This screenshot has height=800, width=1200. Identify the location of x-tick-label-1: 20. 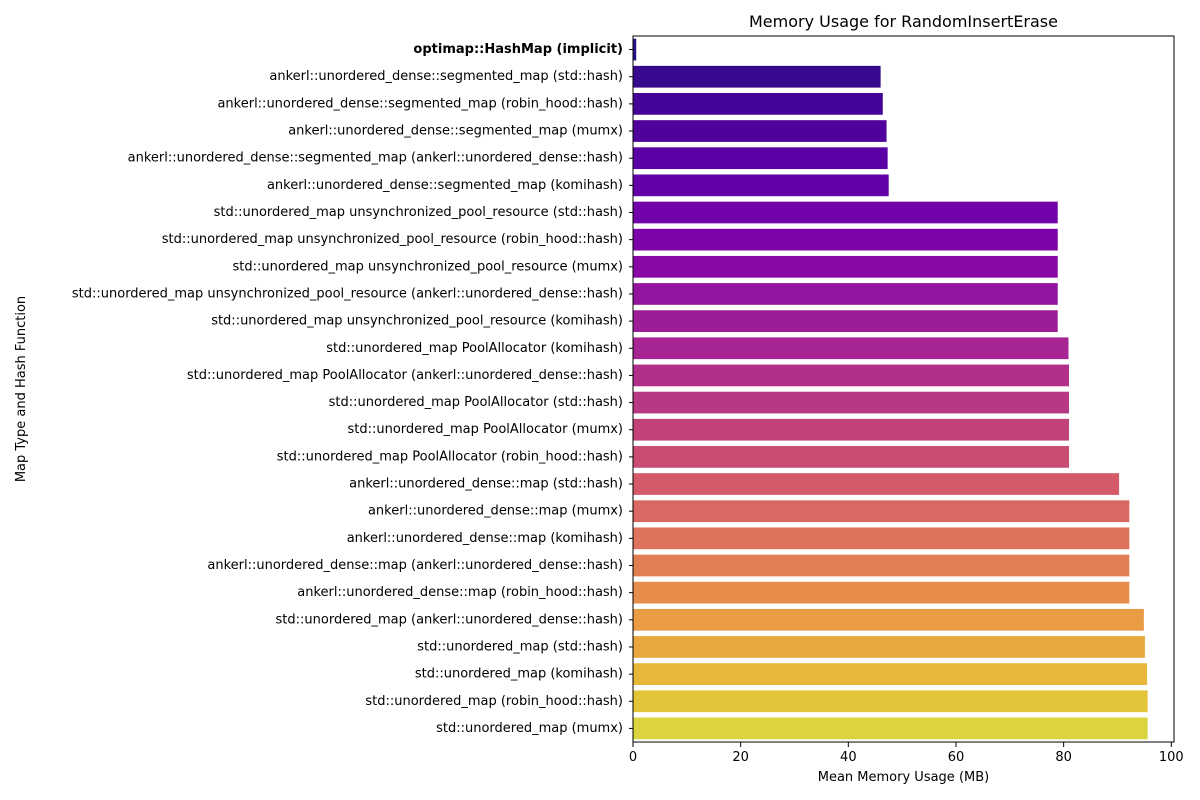
(740, 757).